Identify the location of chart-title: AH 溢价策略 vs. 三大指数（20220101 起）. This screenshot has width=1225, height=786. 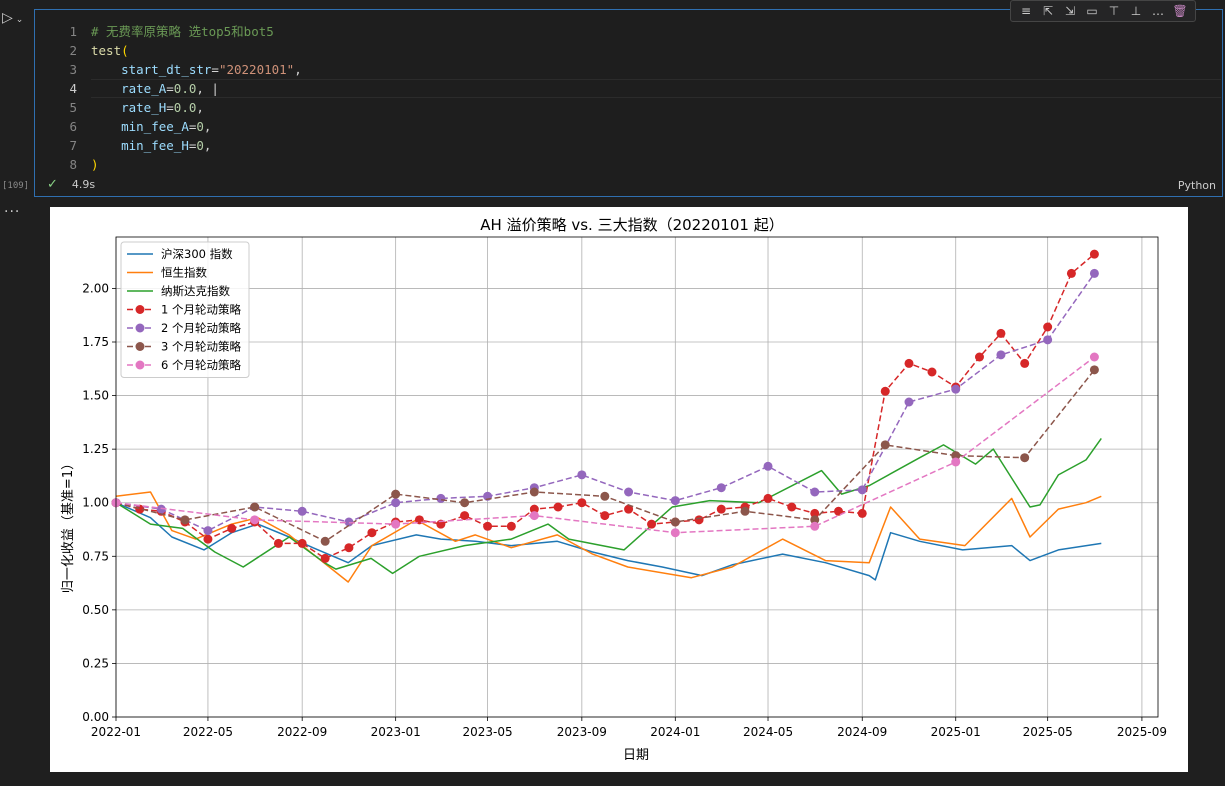
(631, 225).